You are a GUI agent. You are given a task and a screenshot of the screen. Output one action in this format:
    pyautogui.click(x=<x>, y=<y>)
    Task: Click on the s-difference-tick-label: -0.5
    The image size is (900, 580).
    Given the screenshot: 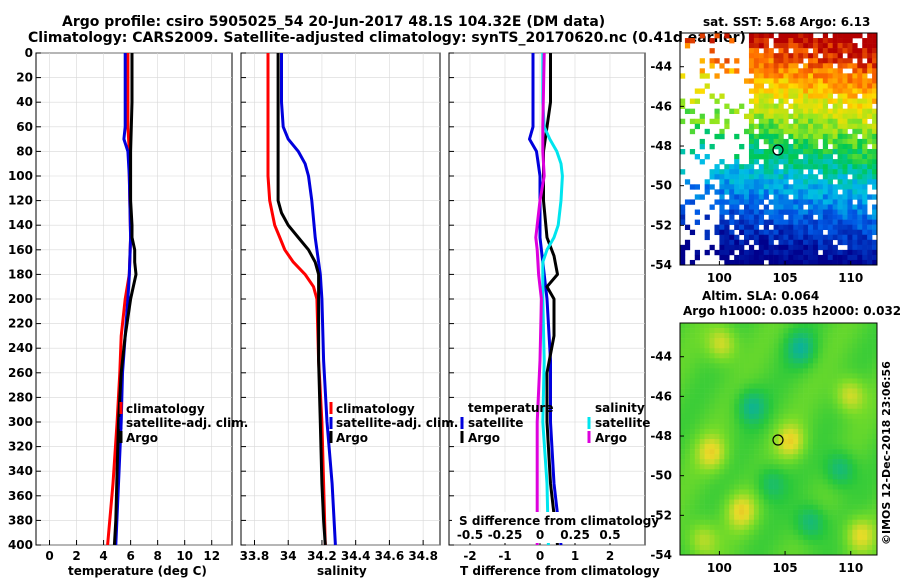 What is the action you would take?
    pyautogui.click(x=470, y=535)
    